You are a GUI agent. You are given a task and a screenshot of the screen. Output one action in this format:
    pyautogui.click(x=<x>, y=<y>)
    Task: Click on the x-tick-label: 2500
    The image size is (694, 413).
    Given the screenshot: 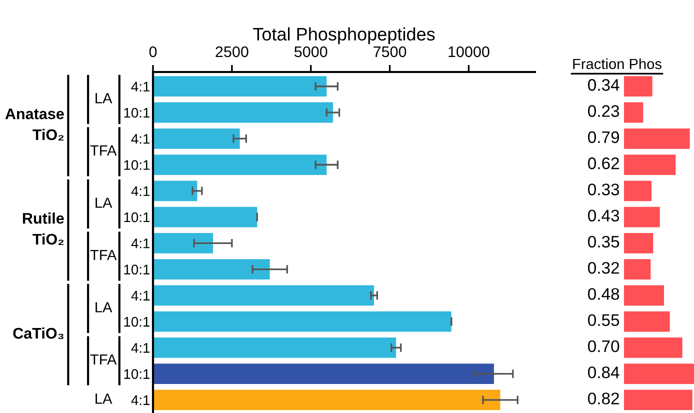 What is the action you would take?
    pyautogui.click(x=232, y=52)
    